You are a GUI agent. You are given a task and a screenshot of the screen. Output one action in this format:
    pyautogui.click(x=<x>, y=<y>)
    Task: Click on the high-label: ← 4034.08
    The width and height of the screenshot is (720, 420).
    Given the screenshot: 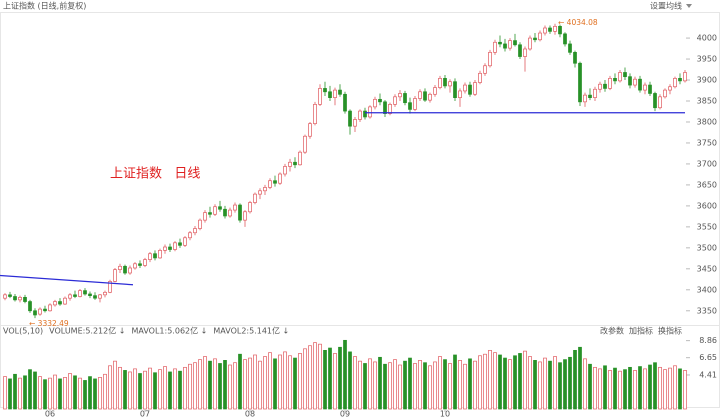 What is the action you would take?
    pyautogui.click(x=578, y=22)
    